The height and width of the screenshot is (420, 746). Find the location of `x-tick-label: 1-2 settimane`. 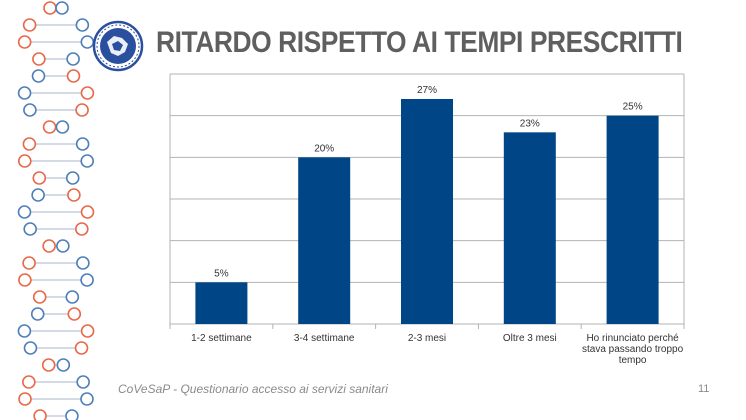

x-tick-label: 1-2 settimane is located at coordinates (221, 338).